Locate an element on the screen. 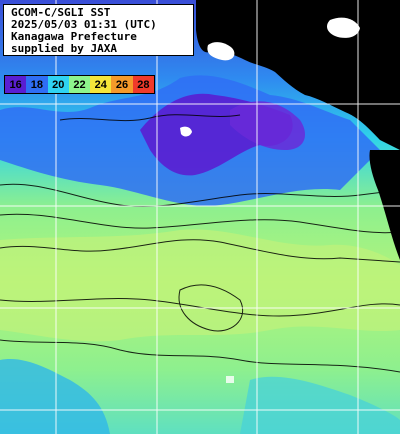 The width and height of the screenshot is (400, 434). legend-swatch-20: 20 is located at coordinates (58, 84).